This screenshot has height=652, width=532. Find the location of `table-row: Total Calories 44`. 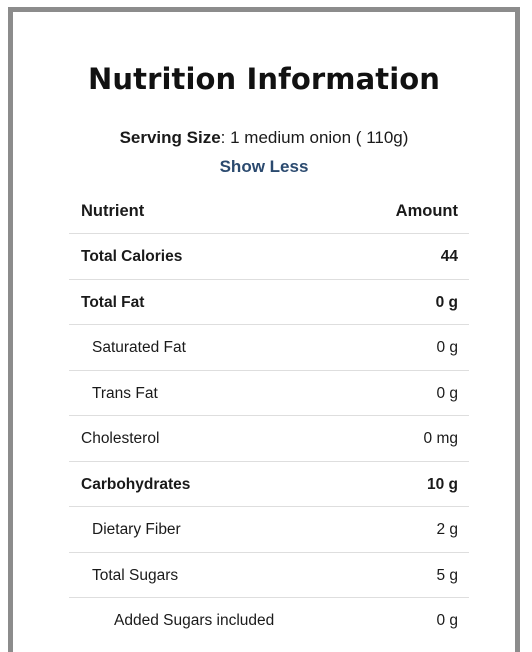

table-row: Total Calories 44 is located at coordinates (269, 257).